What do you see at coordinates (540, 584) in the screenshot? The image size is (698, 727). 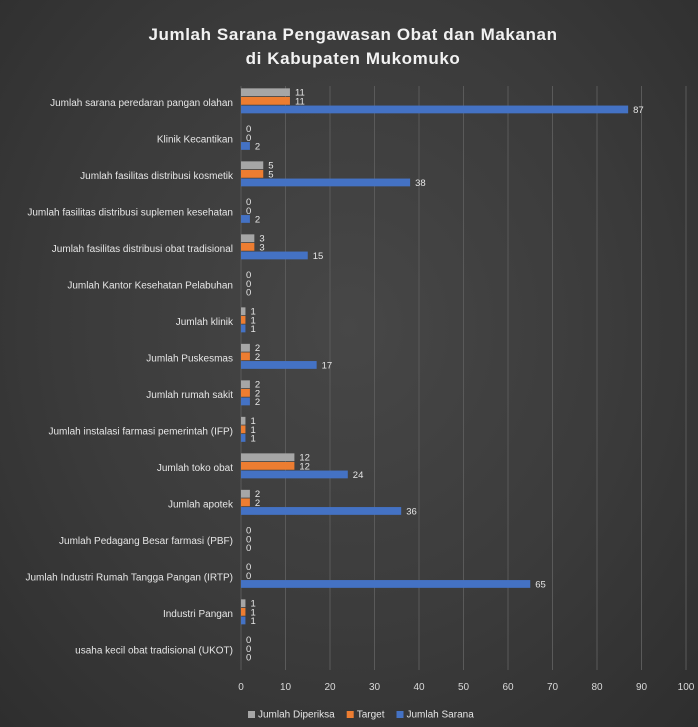 I see `data-label: 65` at bounding box center [540, 584].